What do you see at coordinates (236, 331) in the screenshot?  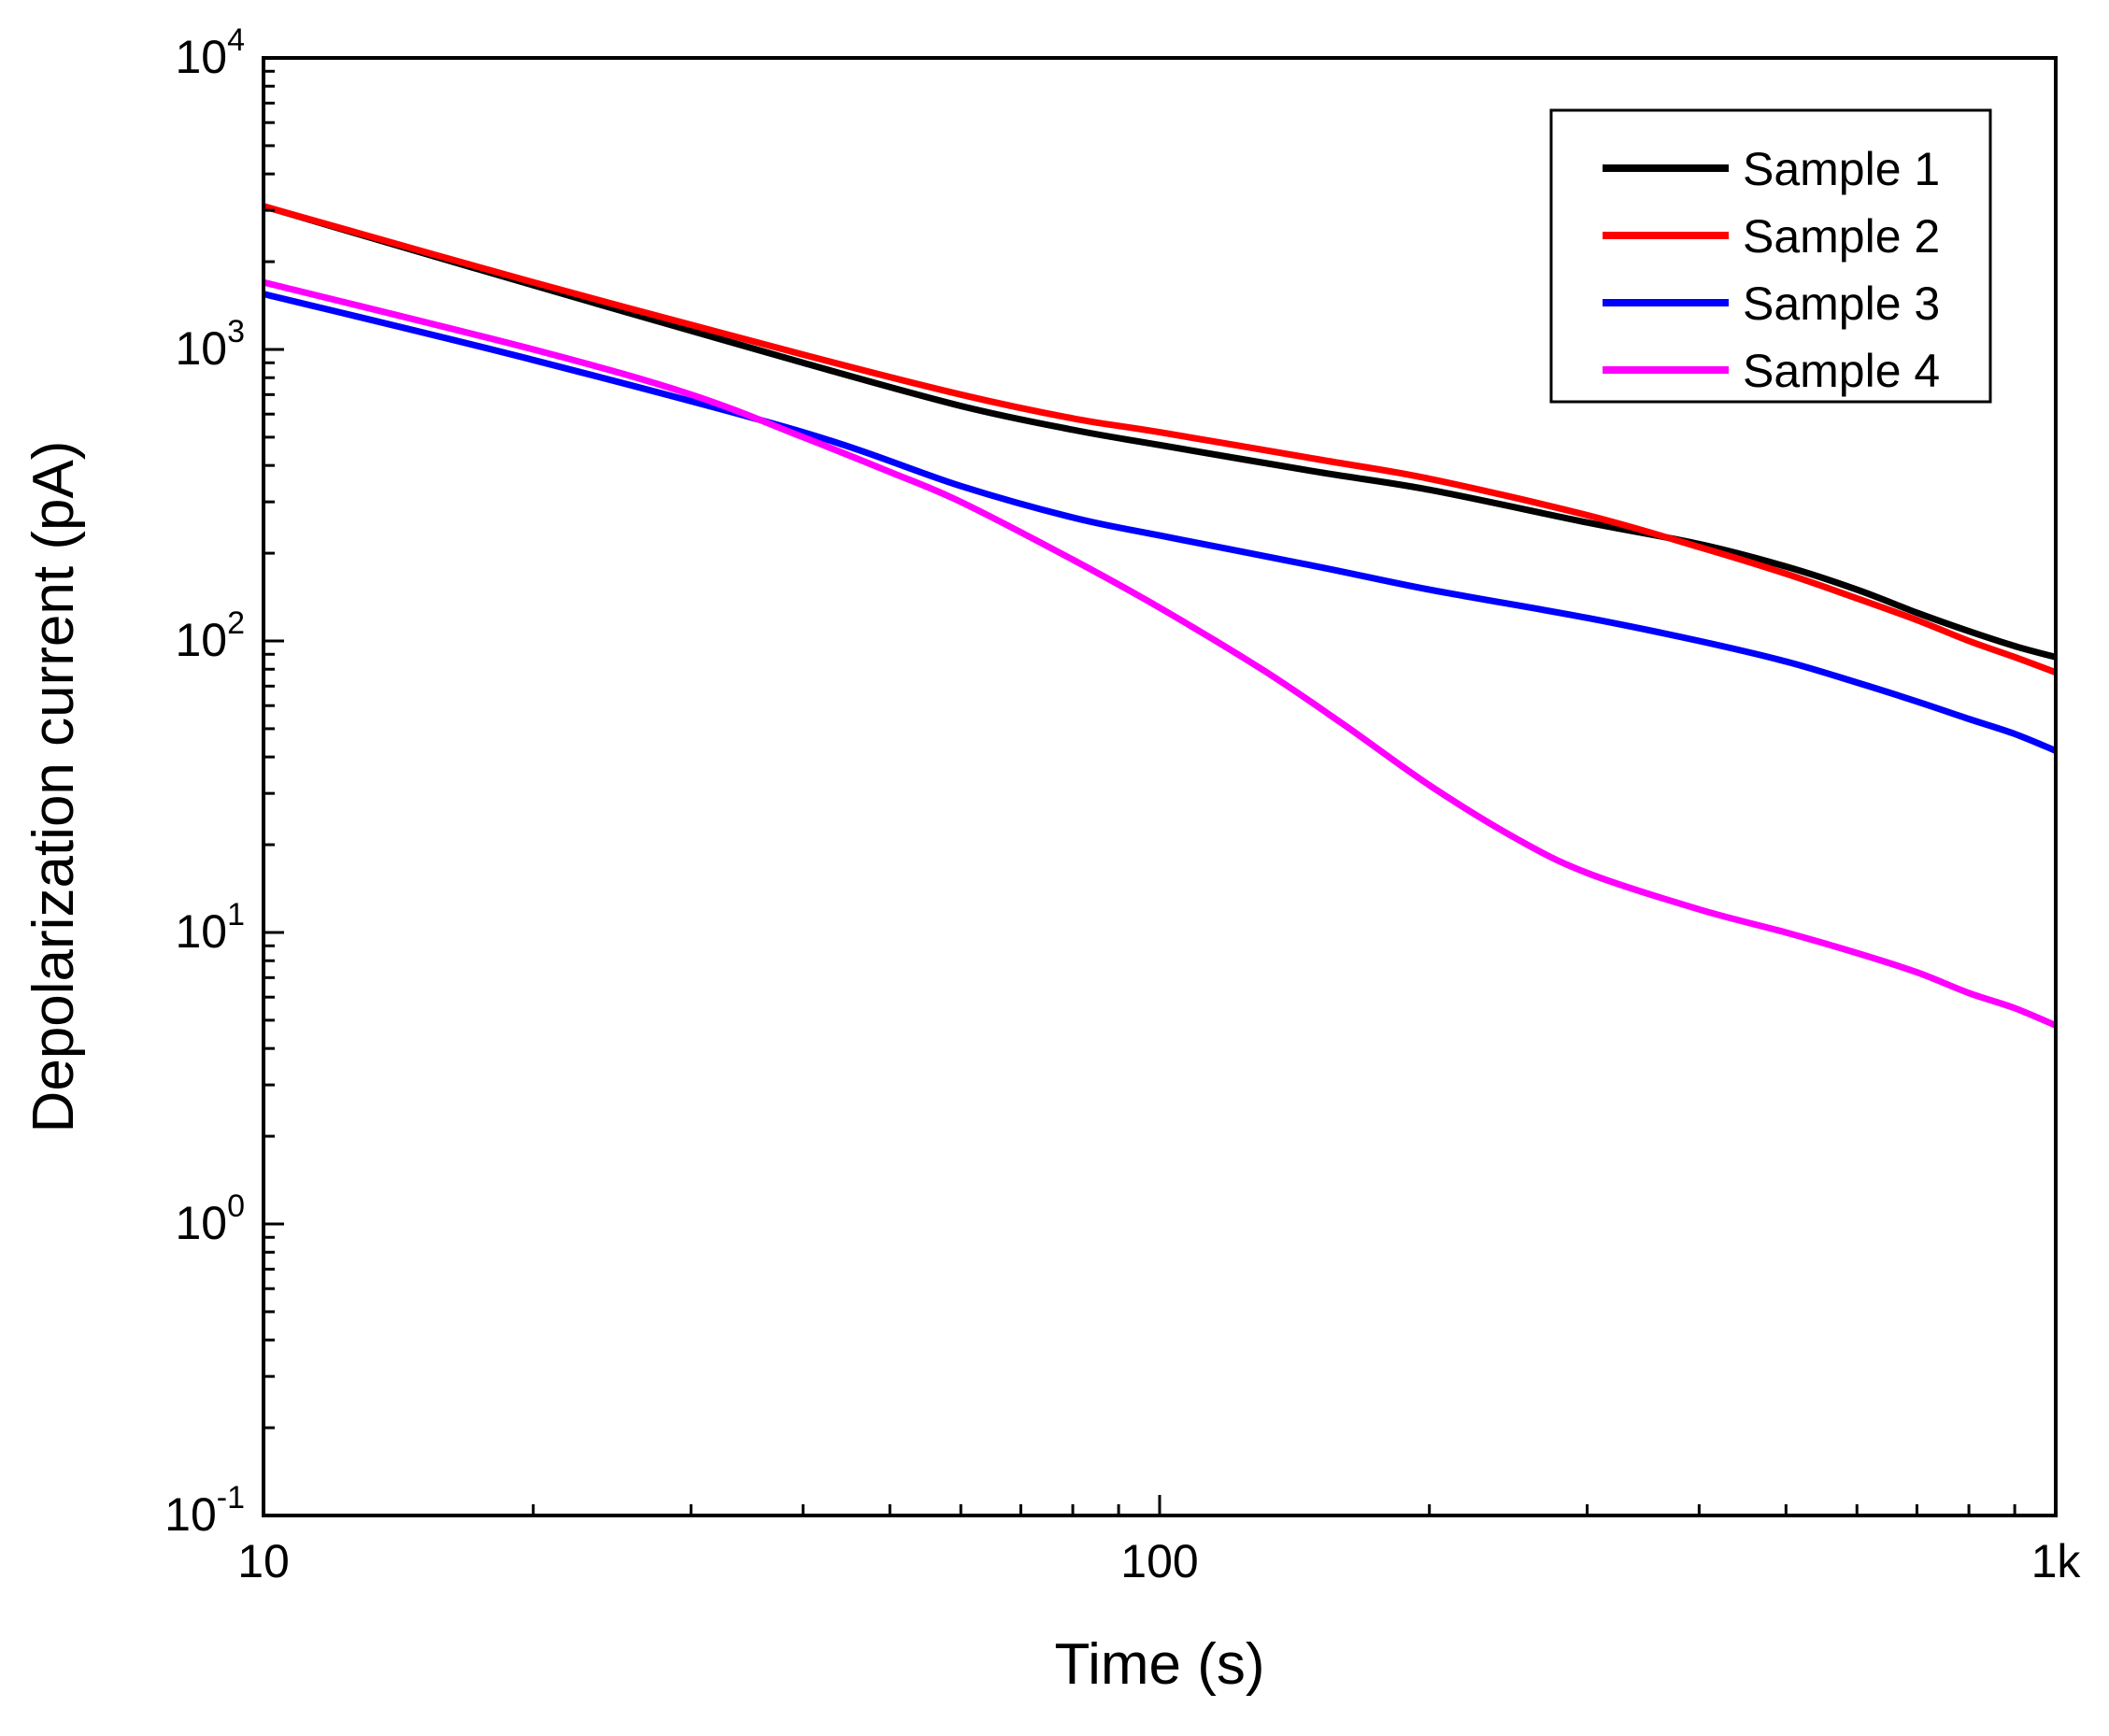 I see `y-tick-exponent: 3` at bounding box center [236, 331].